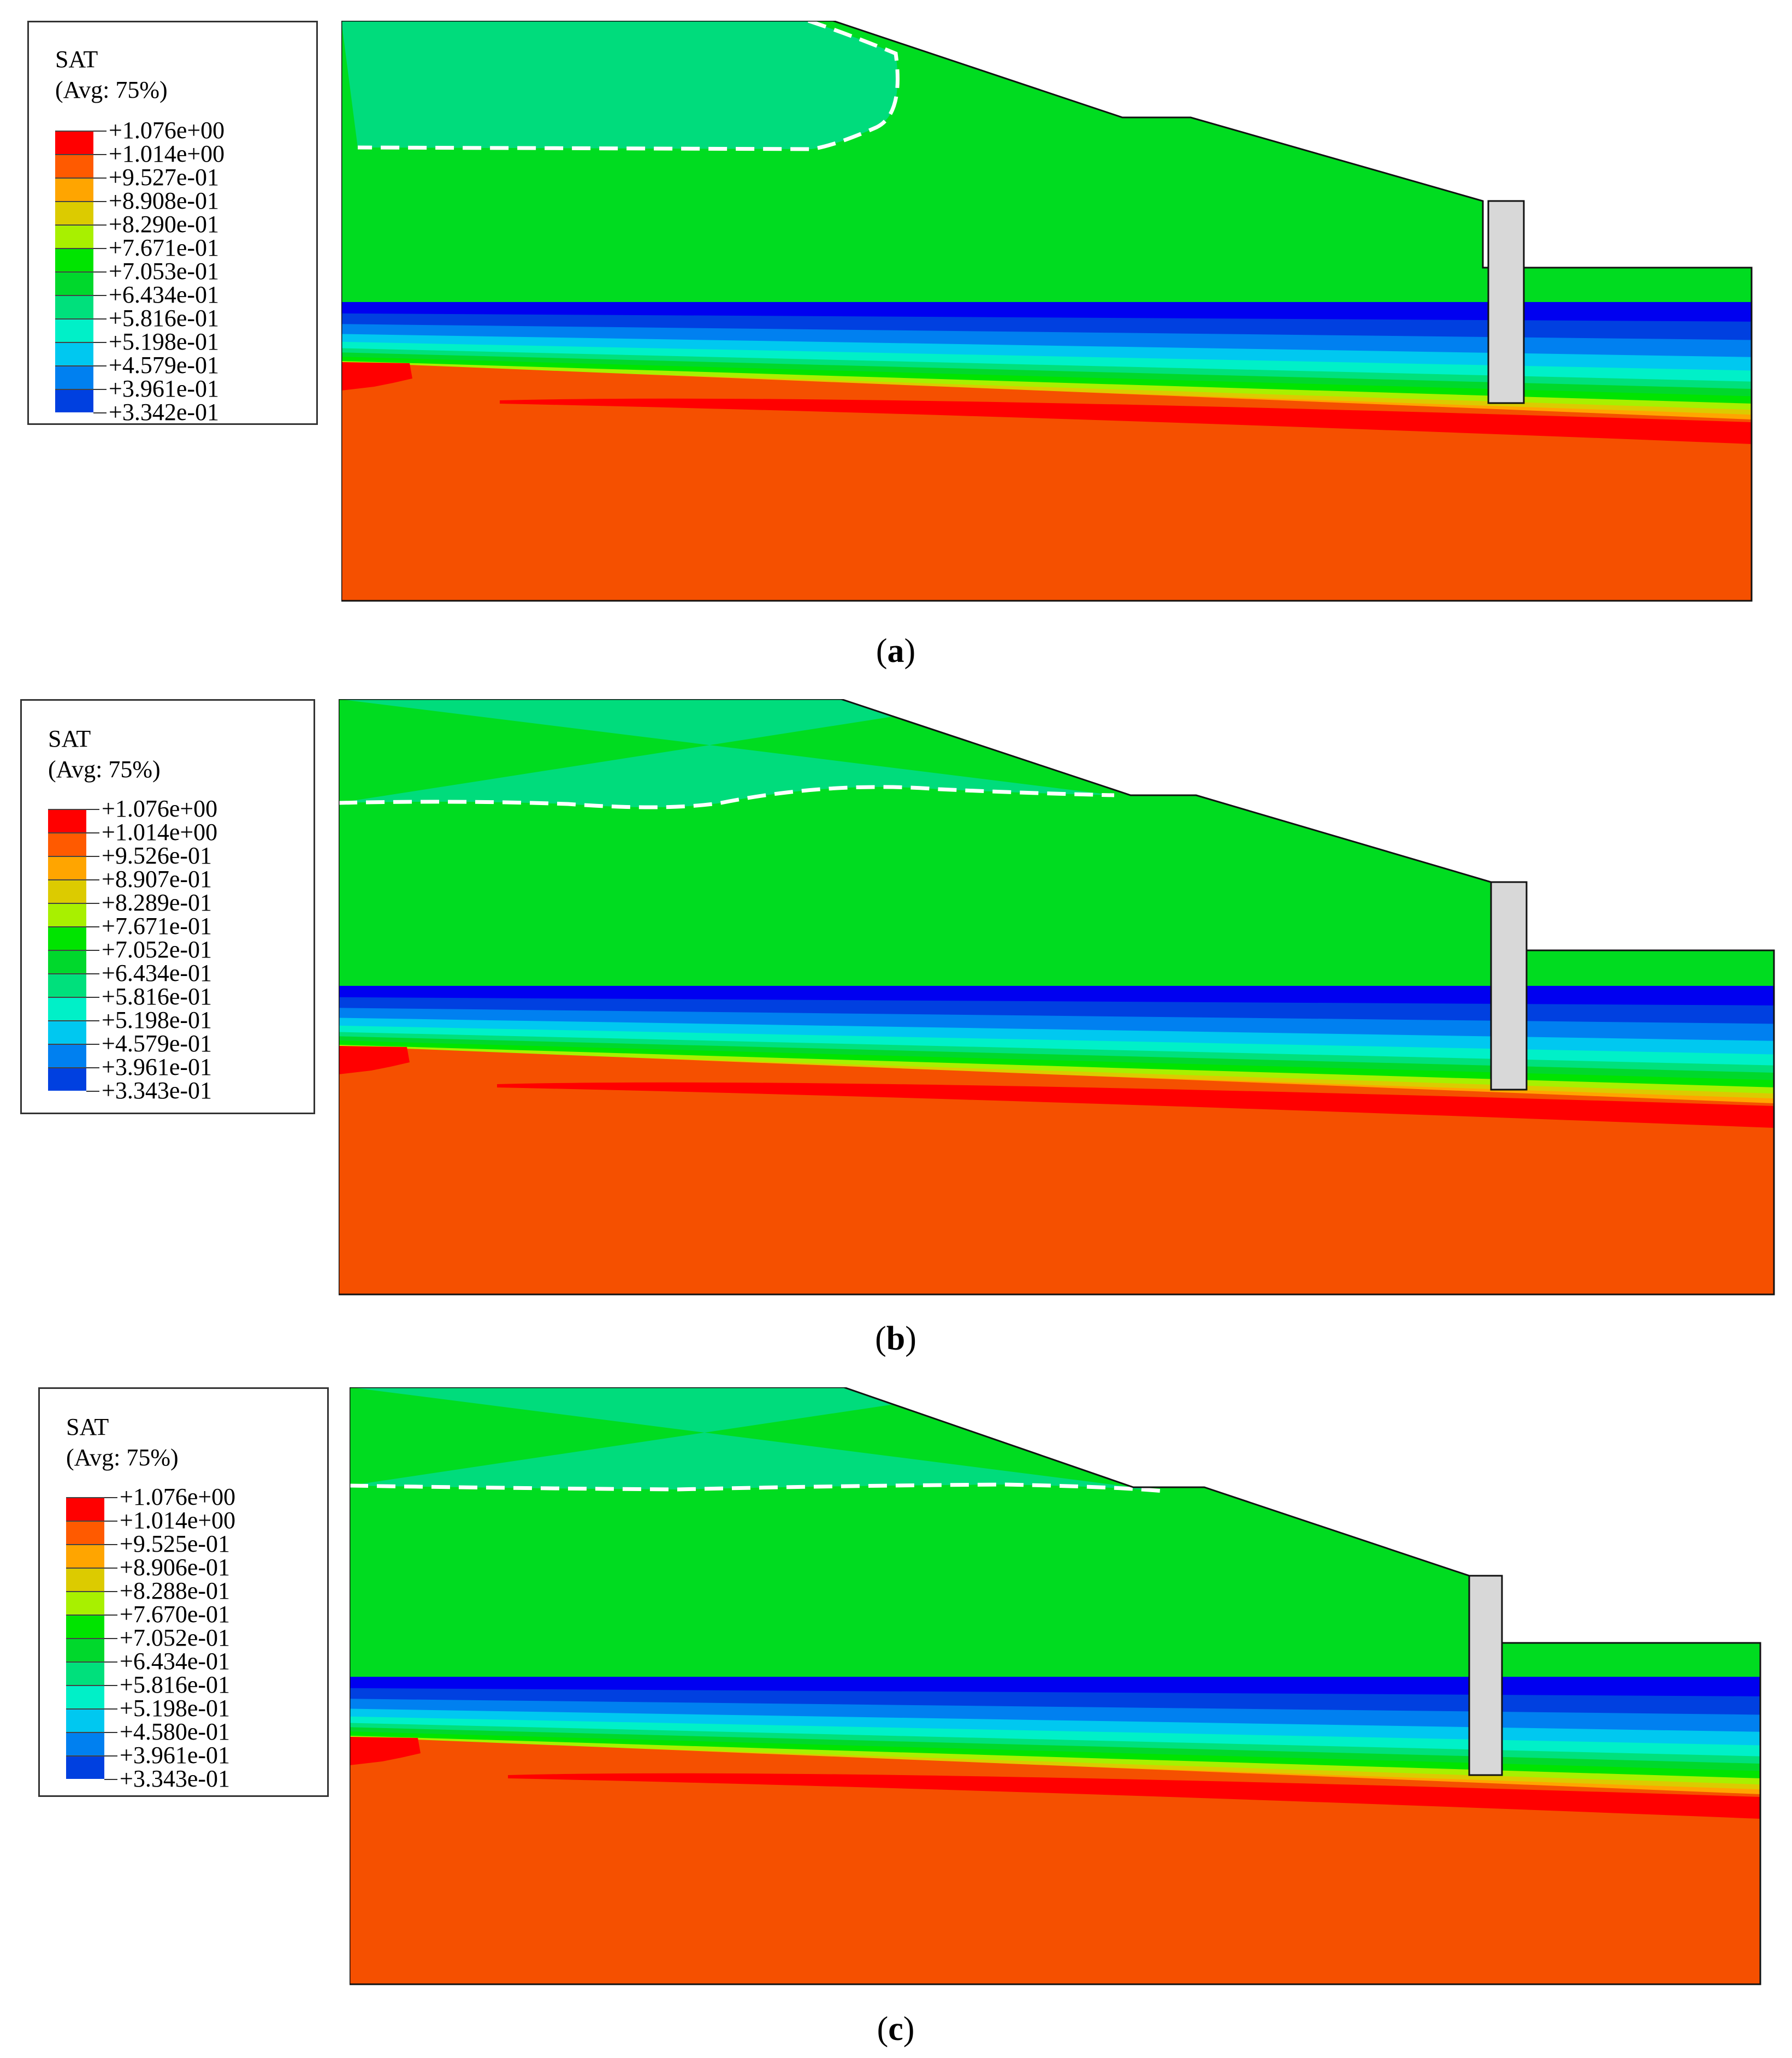 Image resolution: width=1792 pixels, height=2058 pixels. Describe the element at coordinates (164, 412) in the screenshot. I see `legend-label: +3.342e-01` at that location.